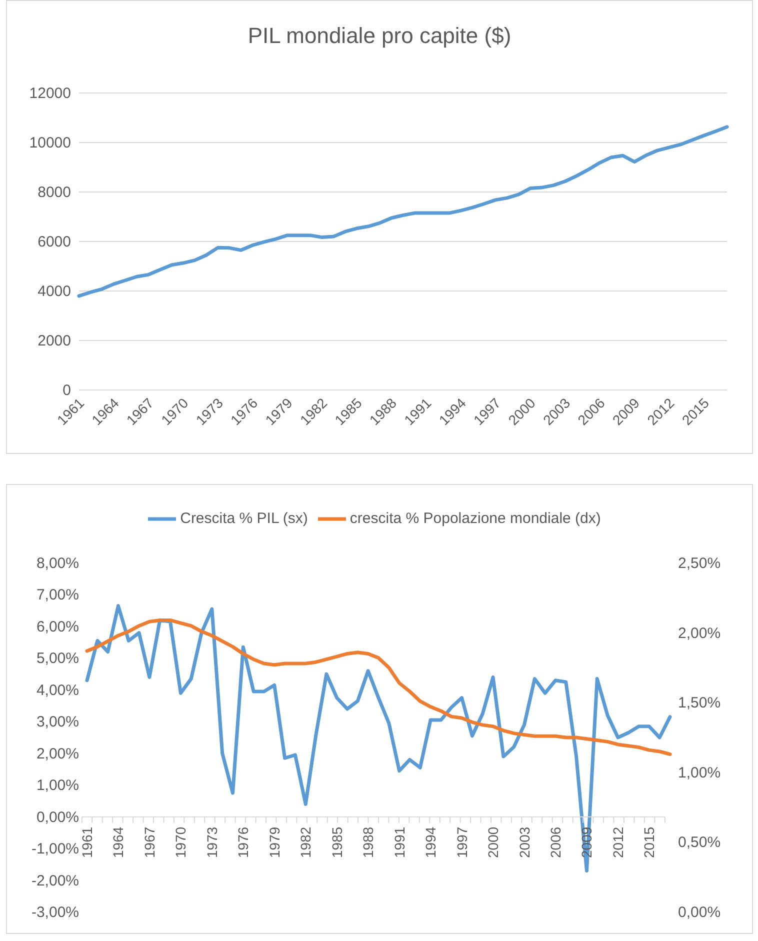 The height and width of the screenshot is (941, 758). What do you see at coordinates (306, 842) in the screenshot?
I see `x-tick-label: 1982` at bounding box center [306, 842].